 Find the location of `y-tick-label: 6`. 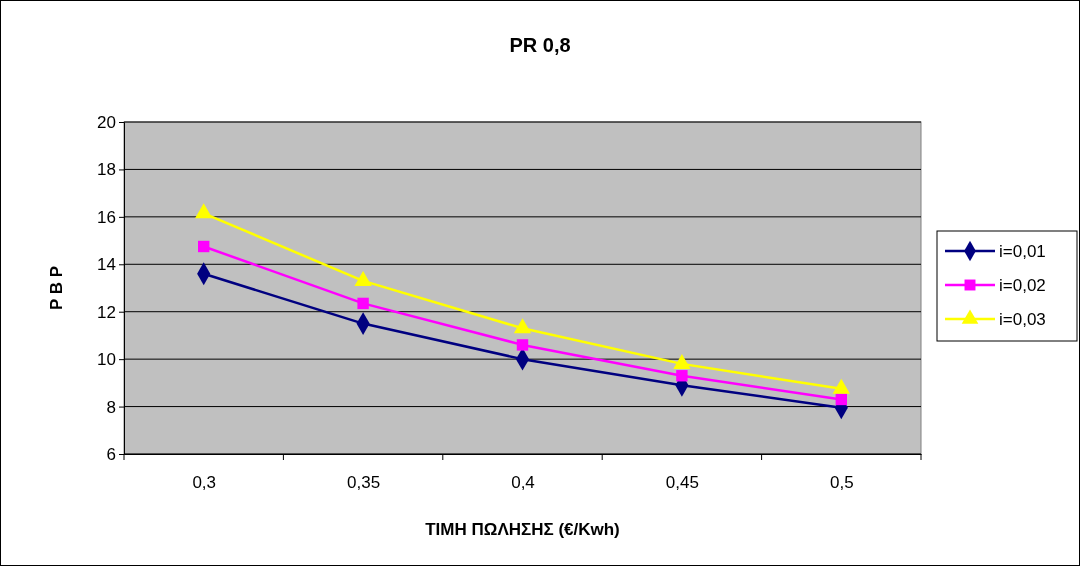

y-tick-label: 6 is located at coordinates (111, 454).